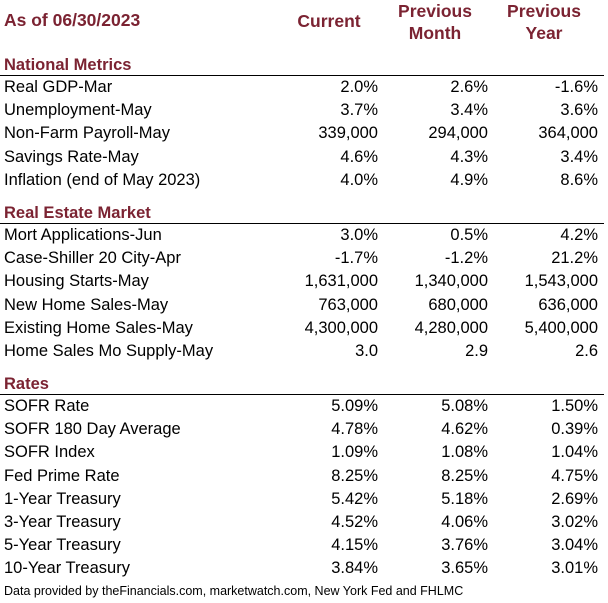 The height and width of the screenshot is (603, 608). What do you see at coordinates (568, 133) in the screenshot?
I see `previous-year-value: 364,000` at bounding box center [568, 133].